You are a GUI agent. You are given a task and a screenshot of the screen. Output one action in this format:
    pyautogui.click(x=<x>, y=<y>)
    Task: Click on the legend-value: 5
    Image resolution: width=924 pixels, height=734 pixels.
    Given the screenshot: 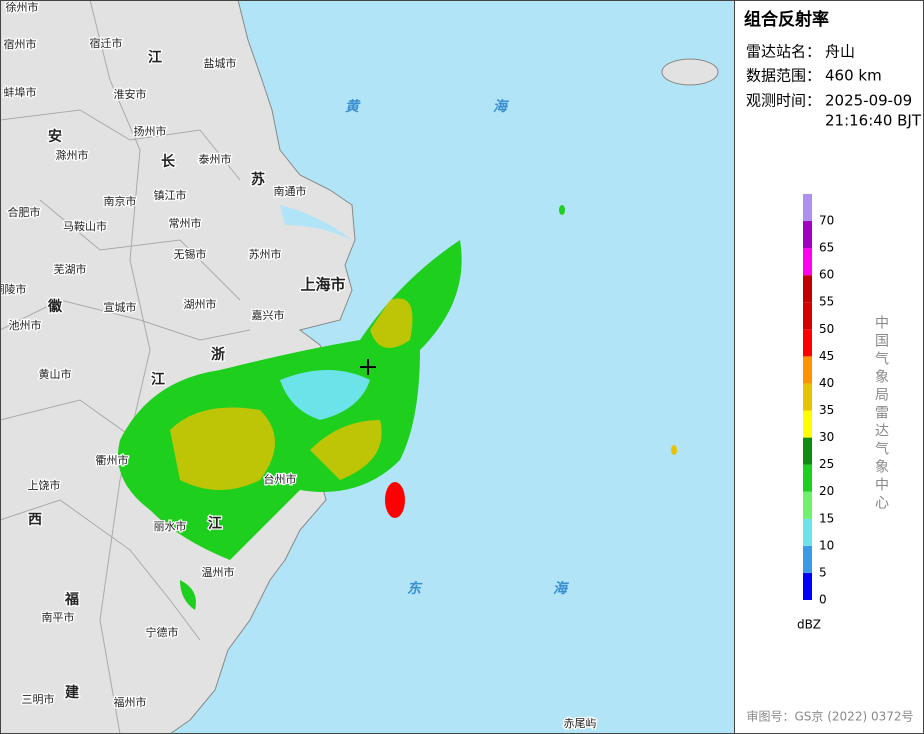 What is the action you would take?
    pyautogui.click(x=823, y=572)
    